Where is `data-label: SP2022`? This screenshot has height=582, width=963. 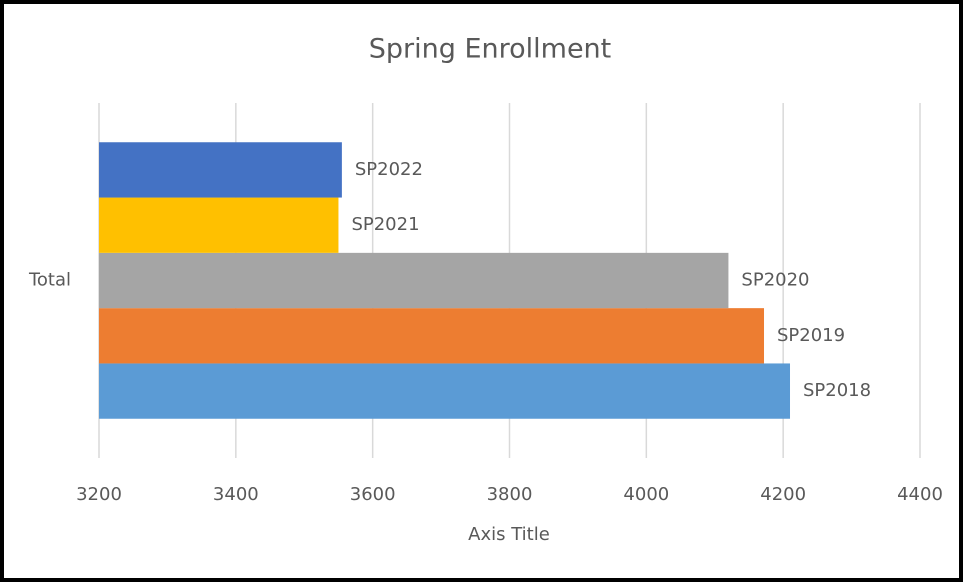
data-label: SP2022 is located at coordinates (389, 169).